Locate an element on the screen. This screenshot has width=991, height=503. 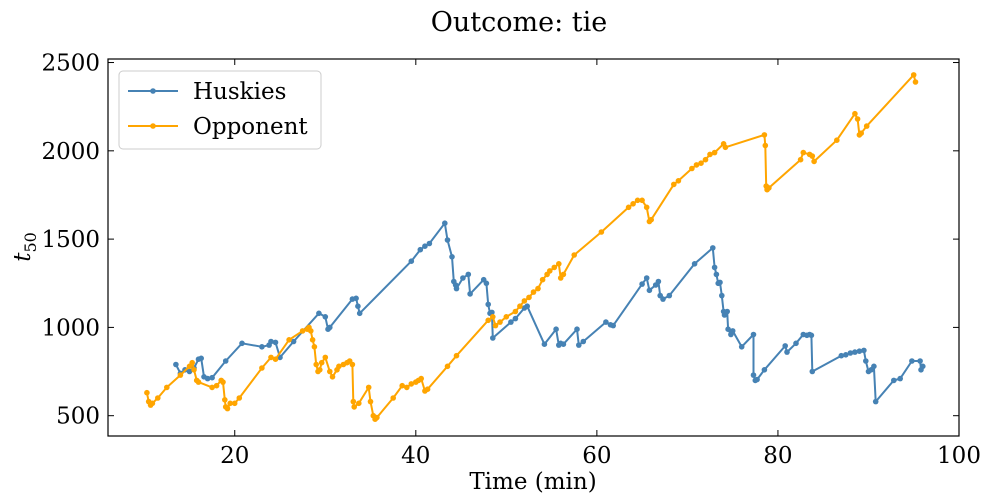
y-axis-label-main: t is located at coordinates (23, 257).